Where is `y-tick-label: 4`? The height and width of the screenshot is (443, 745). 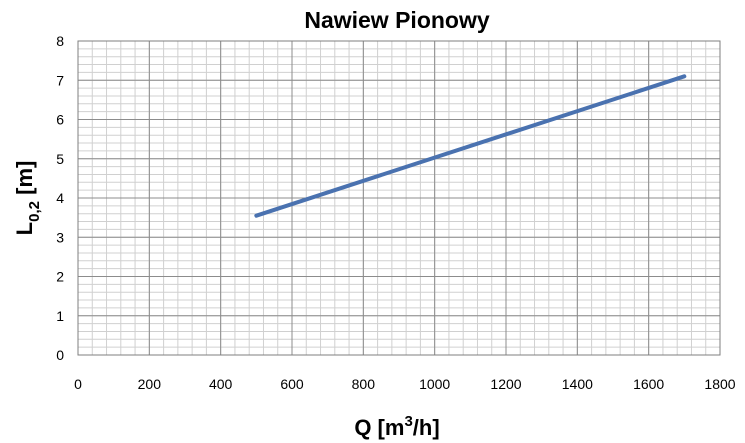
y-tick-label: 4 is located at coordinates (60, 198).